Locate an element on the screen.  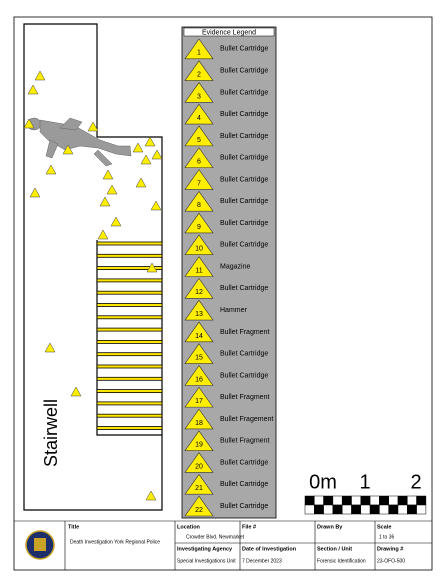
legend-number: 15 is located at coordinates (199, 358).